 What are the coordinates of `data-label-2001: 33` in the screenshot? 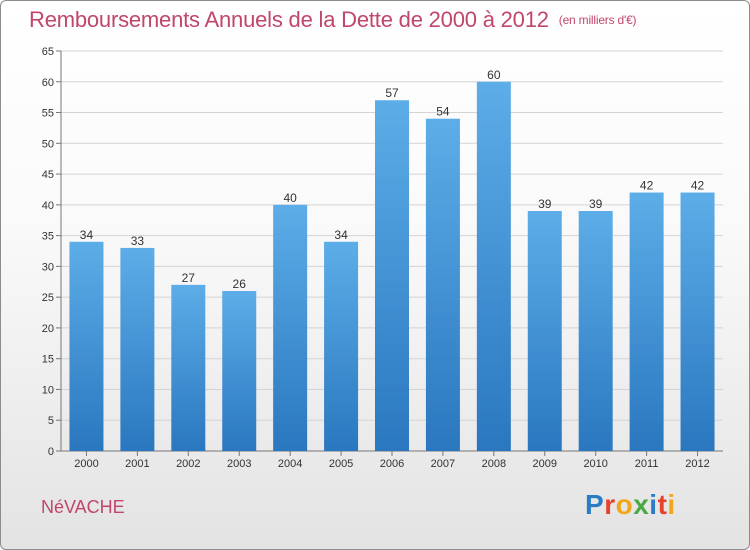 It's located at (138, 241).